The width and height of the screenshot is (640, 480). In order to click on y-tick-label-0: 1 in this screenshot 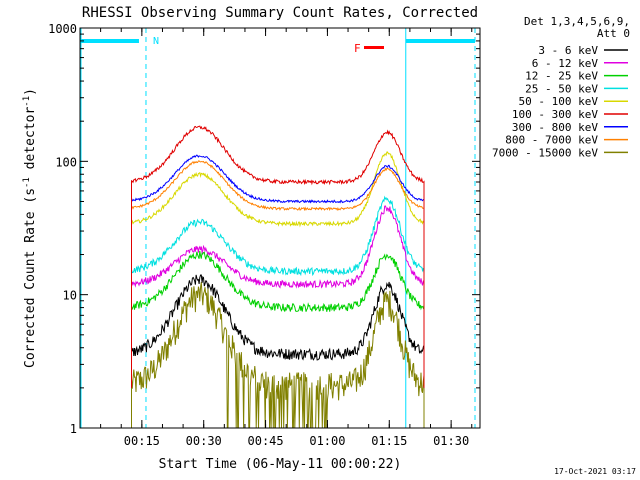, I will do `click(73, 429)`.